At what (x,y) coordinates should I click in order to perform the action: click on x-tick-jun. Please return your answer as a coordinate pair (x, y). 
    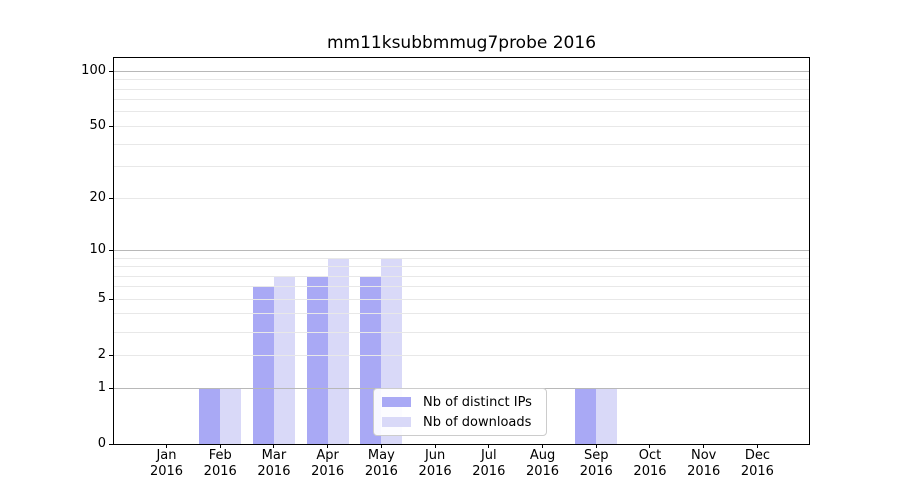
    Looking at the image, I should click on (435, 446).